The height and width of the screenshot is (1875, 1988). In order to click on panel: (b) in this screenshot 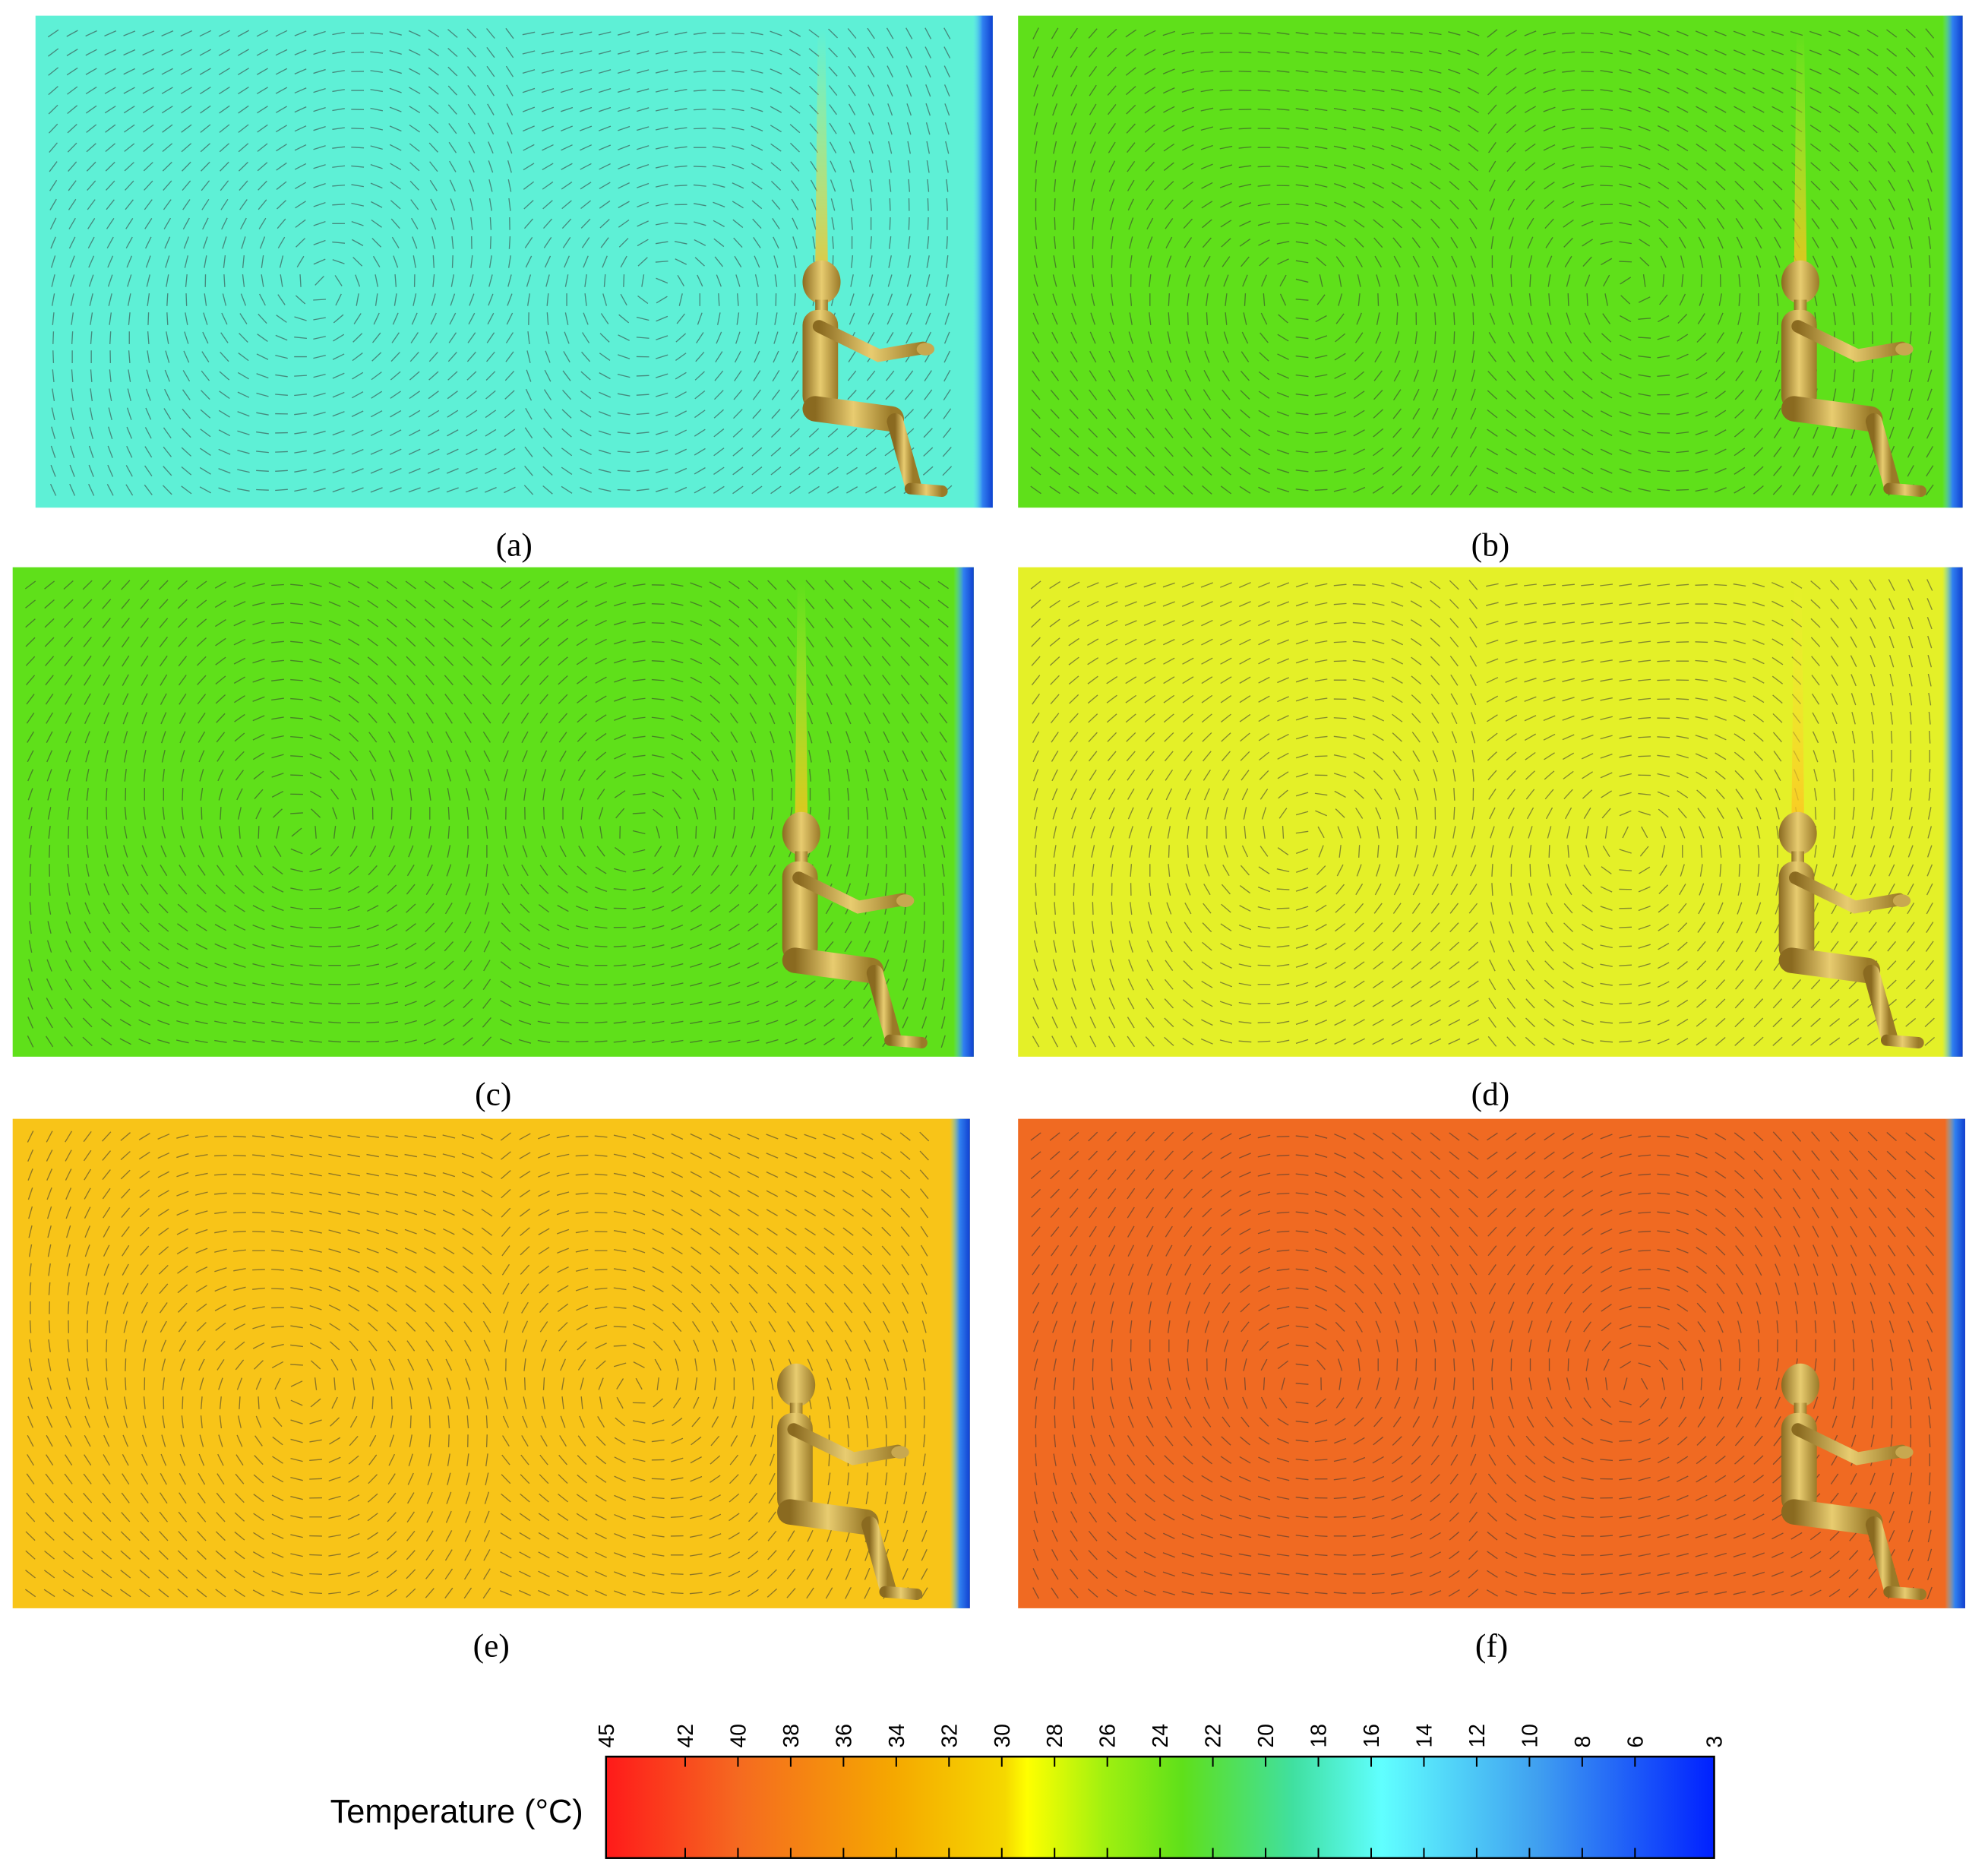, I will do `click(1491, 289)`.